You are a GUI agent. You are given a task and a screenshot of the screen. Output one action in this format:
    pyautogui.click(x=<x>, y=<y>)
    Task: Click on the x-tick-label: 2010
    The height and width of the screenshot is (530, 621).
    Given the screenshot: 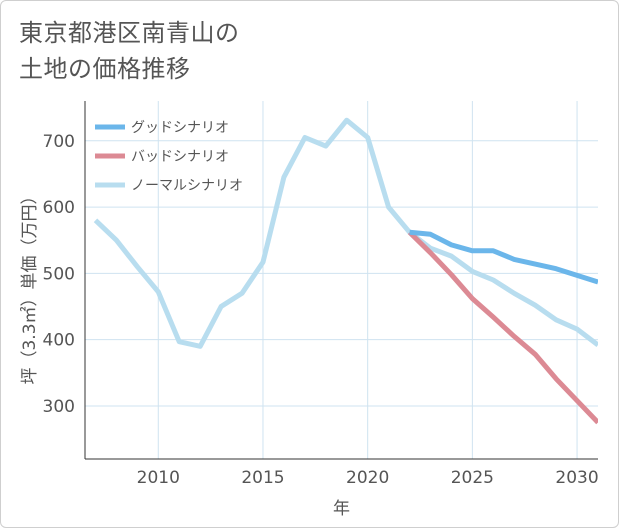 What is the action you would take?
    pyautogui.click(x=158, y=478)
    